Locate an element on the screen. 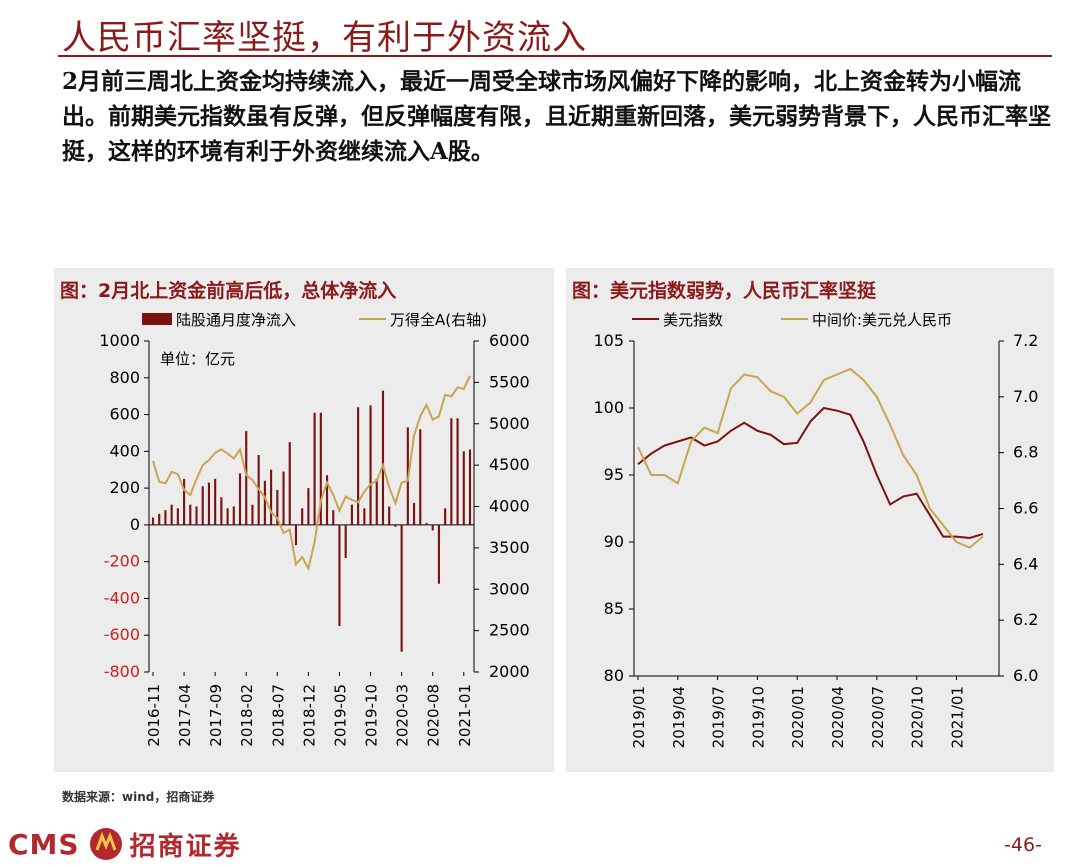  page-title: 人民币汇率坚挺，有利于外资流入 is located at coordinates (324, 38).